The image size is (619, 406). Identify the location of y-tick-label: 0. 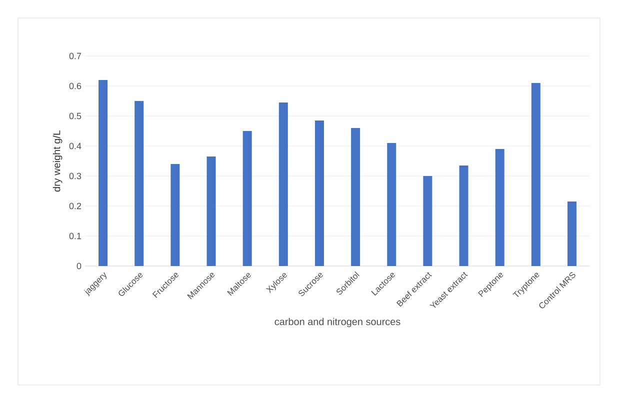
(79, 266).